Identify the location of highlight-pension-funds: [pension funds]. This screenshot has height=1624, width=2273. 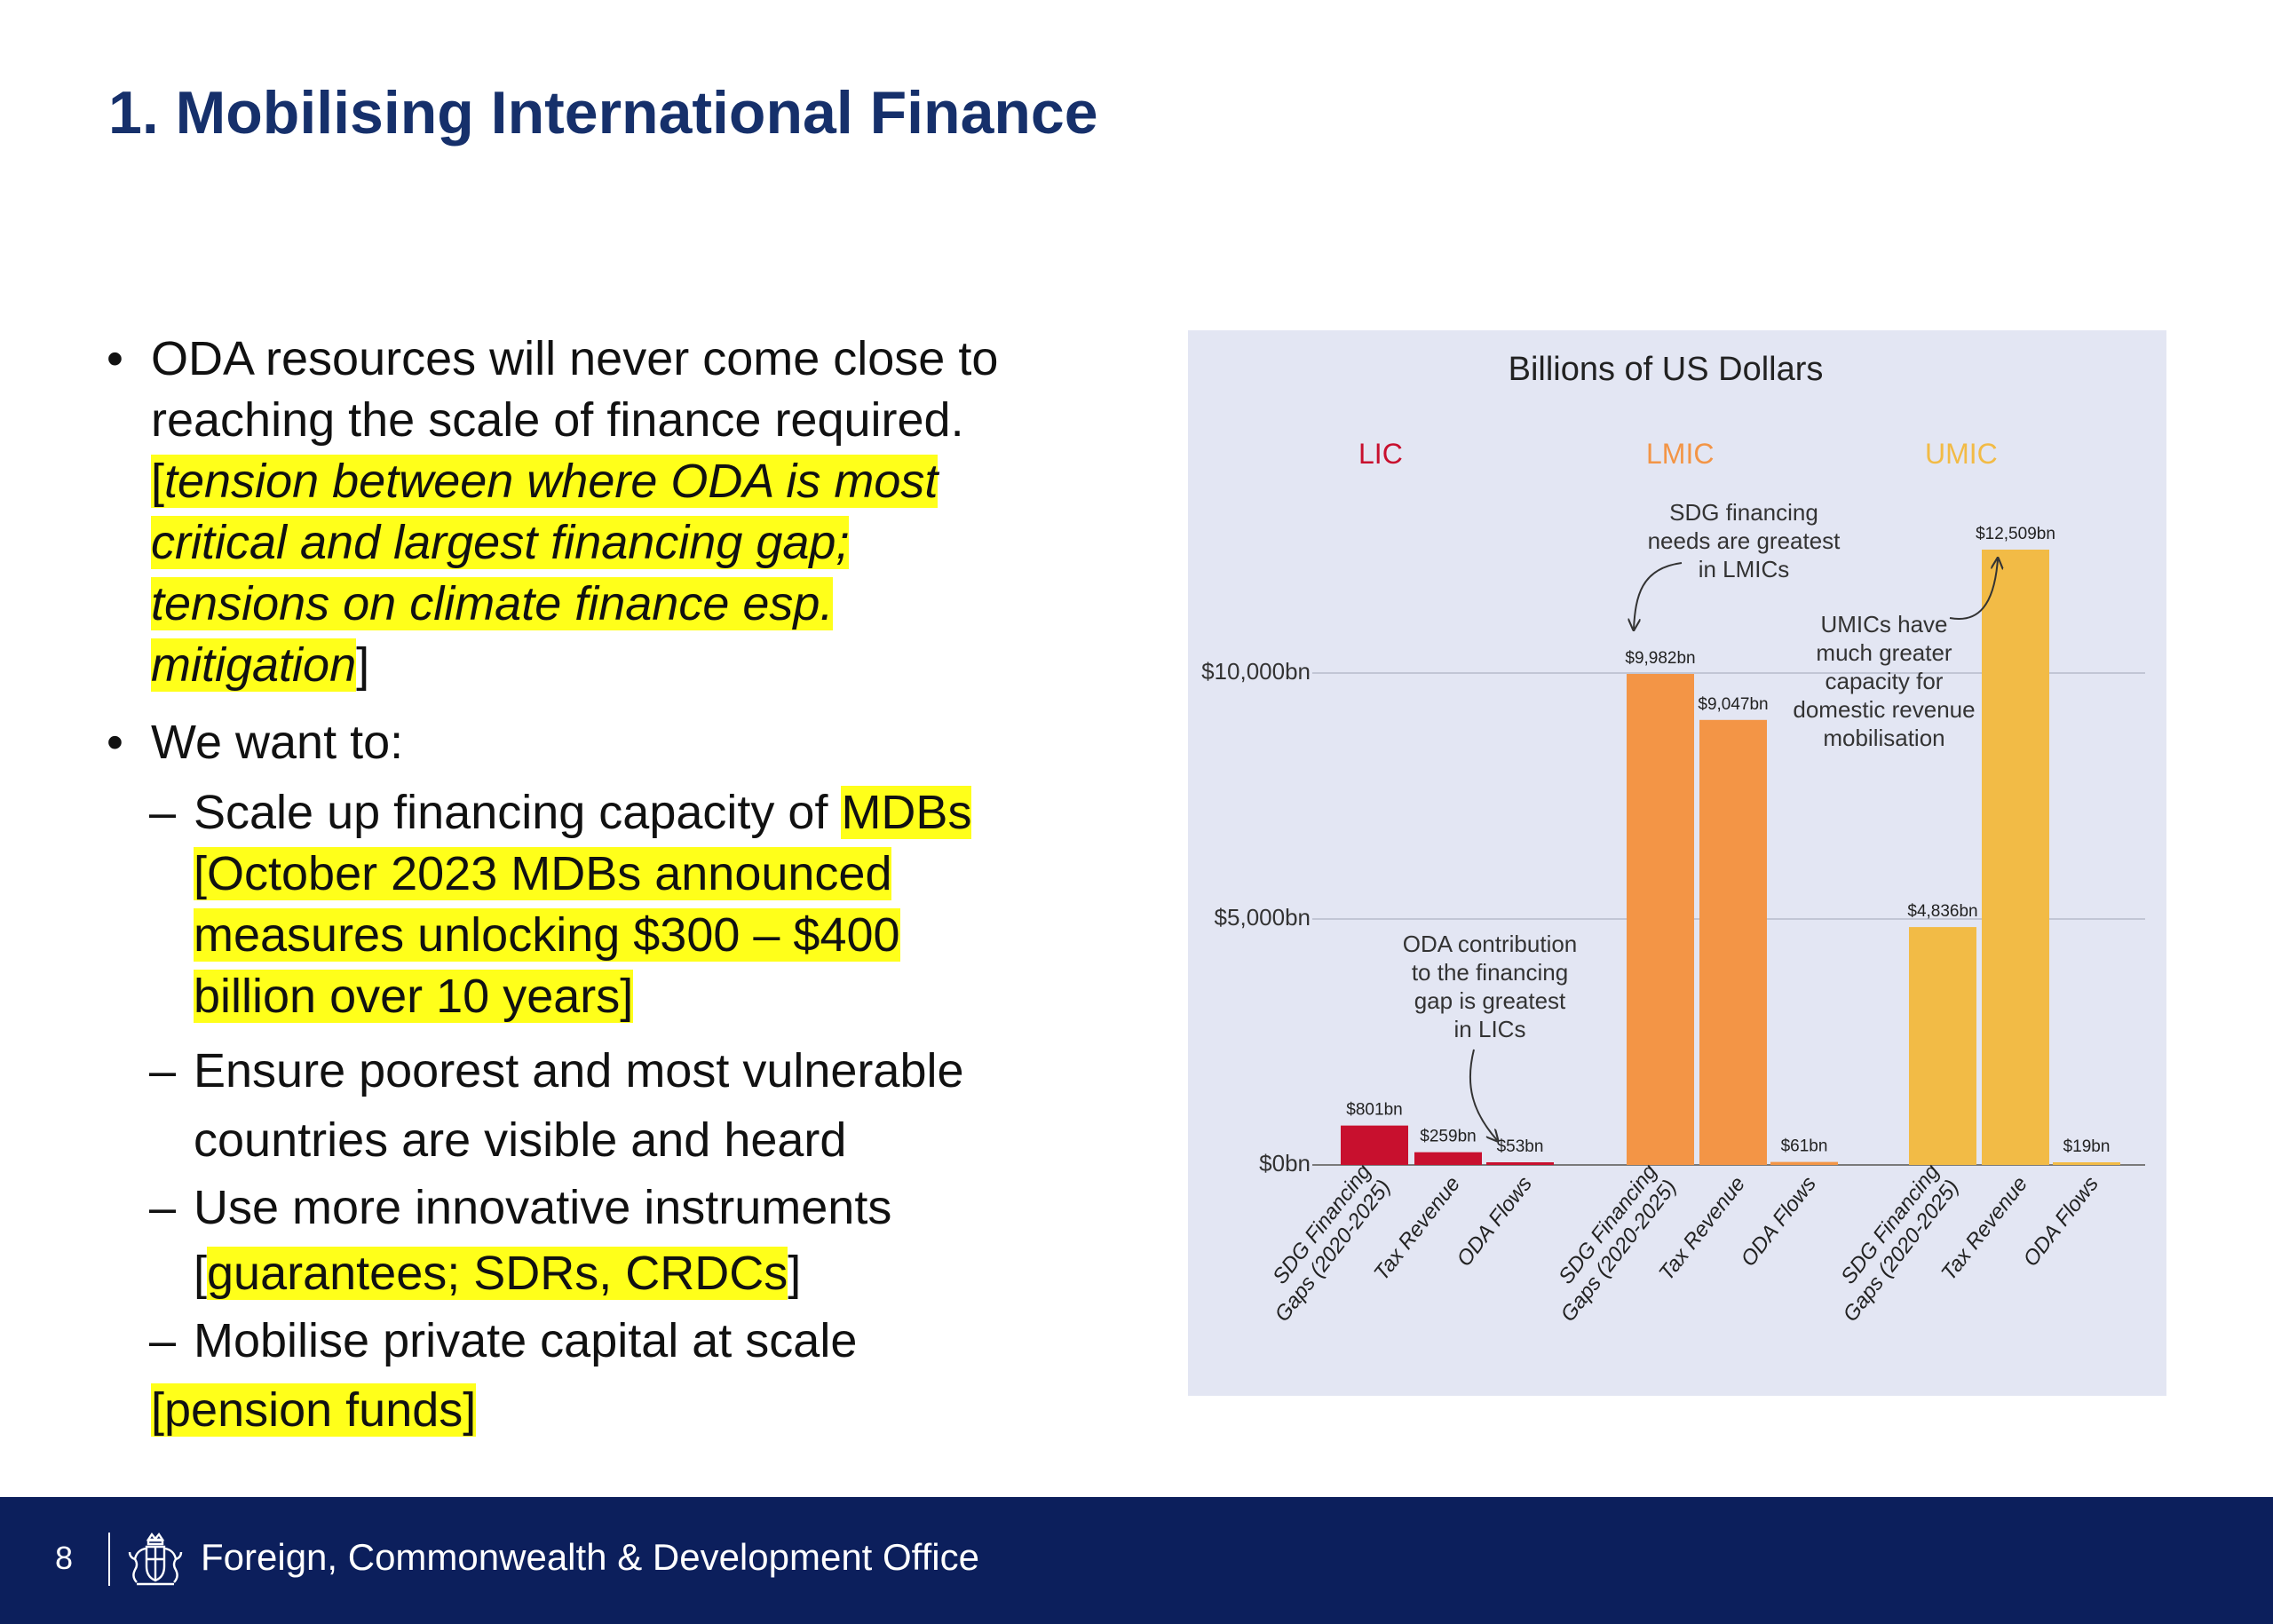
(314, 1410).